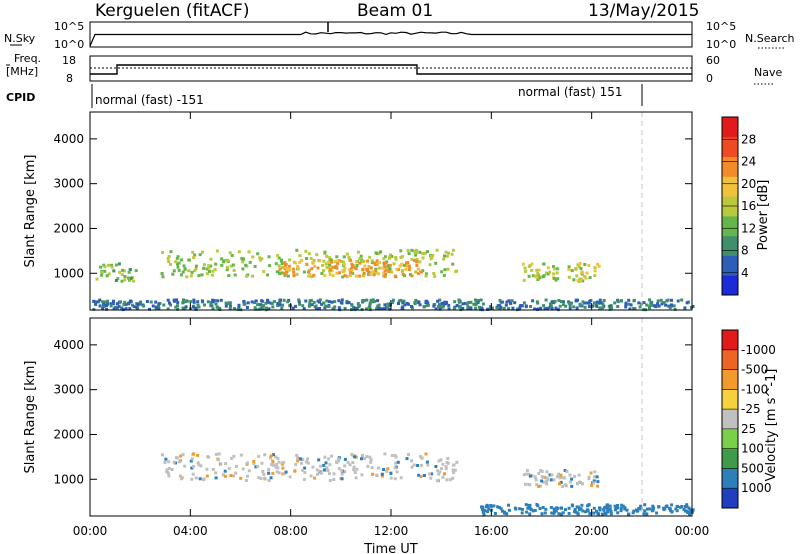  Describe the element at coordinates (68, 184) in the screenshot. I see `y-tick-label: 3000` at that location.